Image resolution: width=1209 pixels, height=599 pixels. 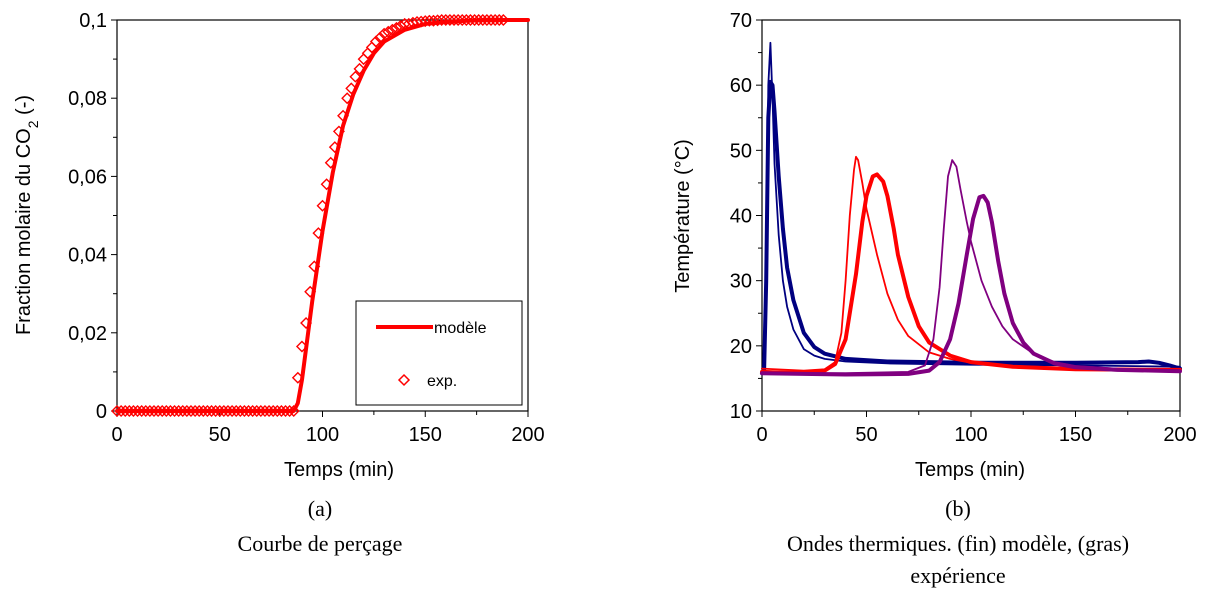 I want to click on y-tick-label: 40, so click(x=741, y=217).